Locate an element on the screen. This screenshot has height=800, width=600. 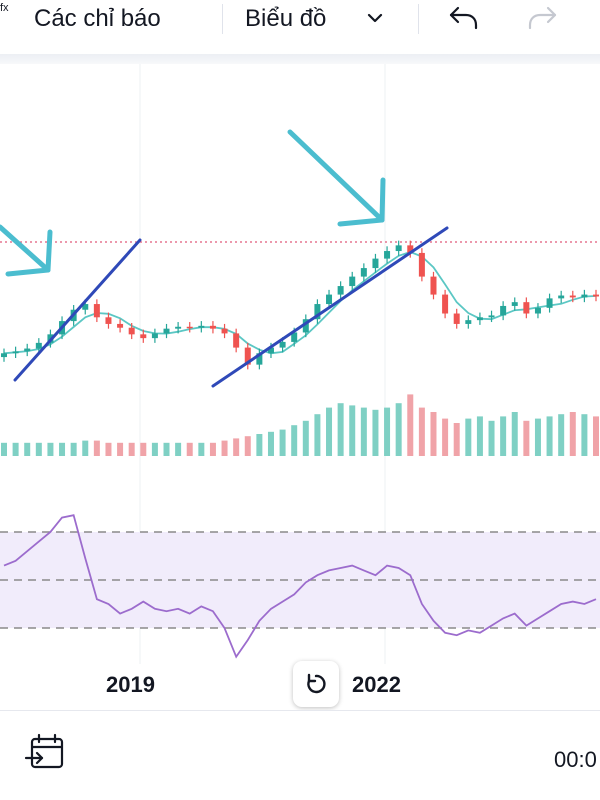
reset-chart-button is located at coordinates (316, 684).